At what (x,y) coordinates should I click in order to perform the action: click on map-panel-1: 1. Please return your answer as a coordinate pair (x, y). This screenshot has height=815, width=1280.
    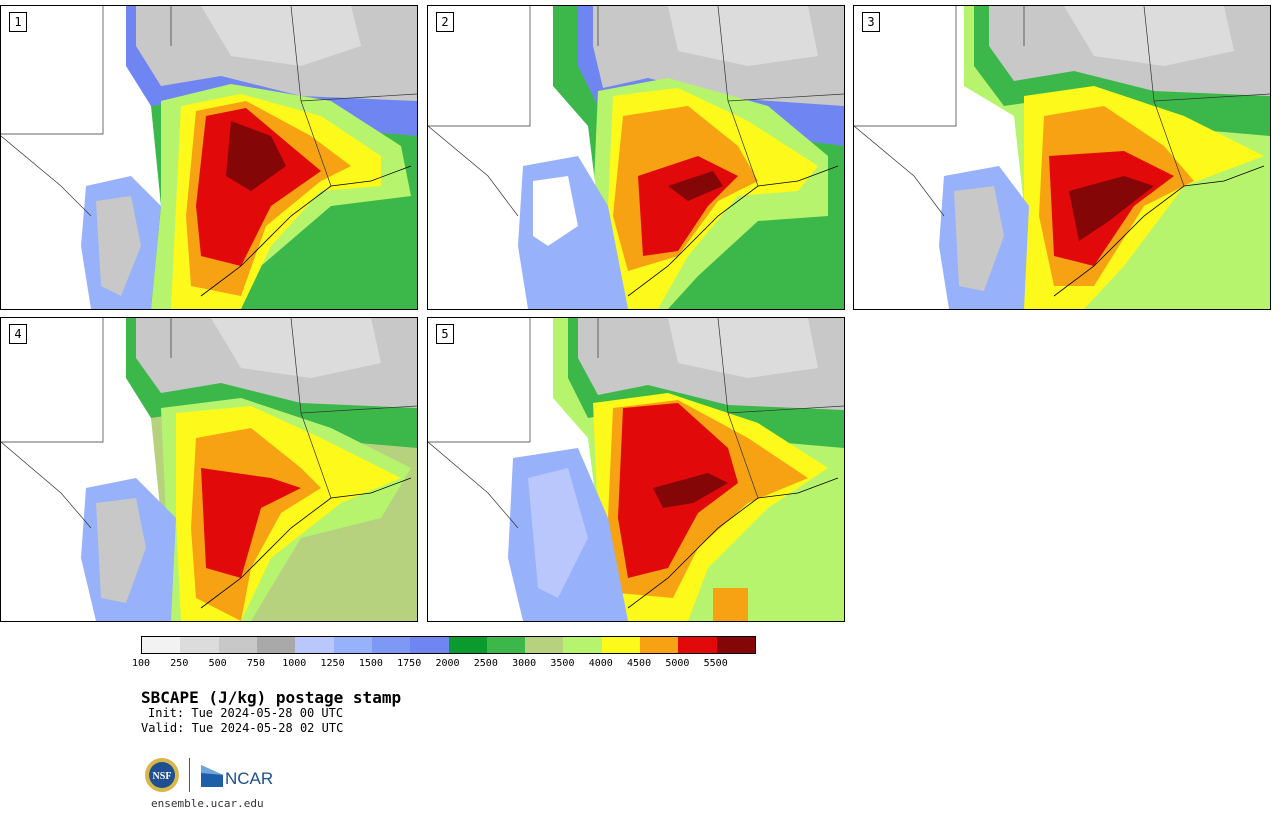
    Looking at the image, I should click on (209, 157).